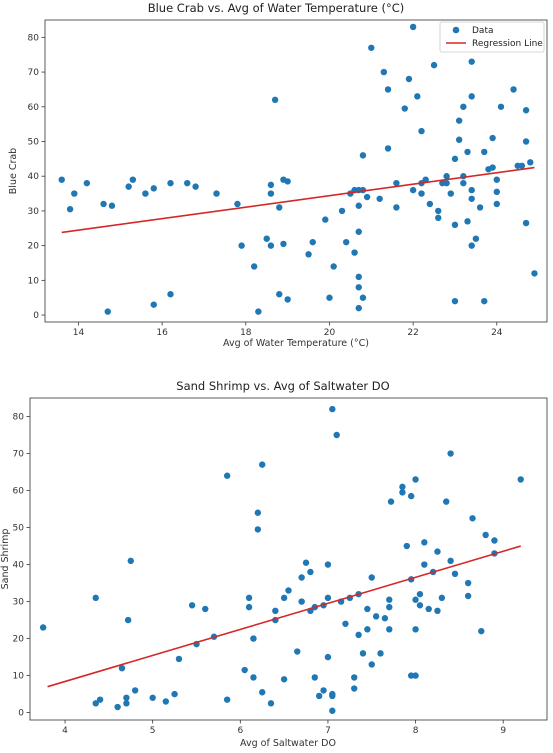 The height and width of the screenshot is (753, 553). Describe the element at coordinates (298, 200) in the screenshot. I see `regression-line` at that location.